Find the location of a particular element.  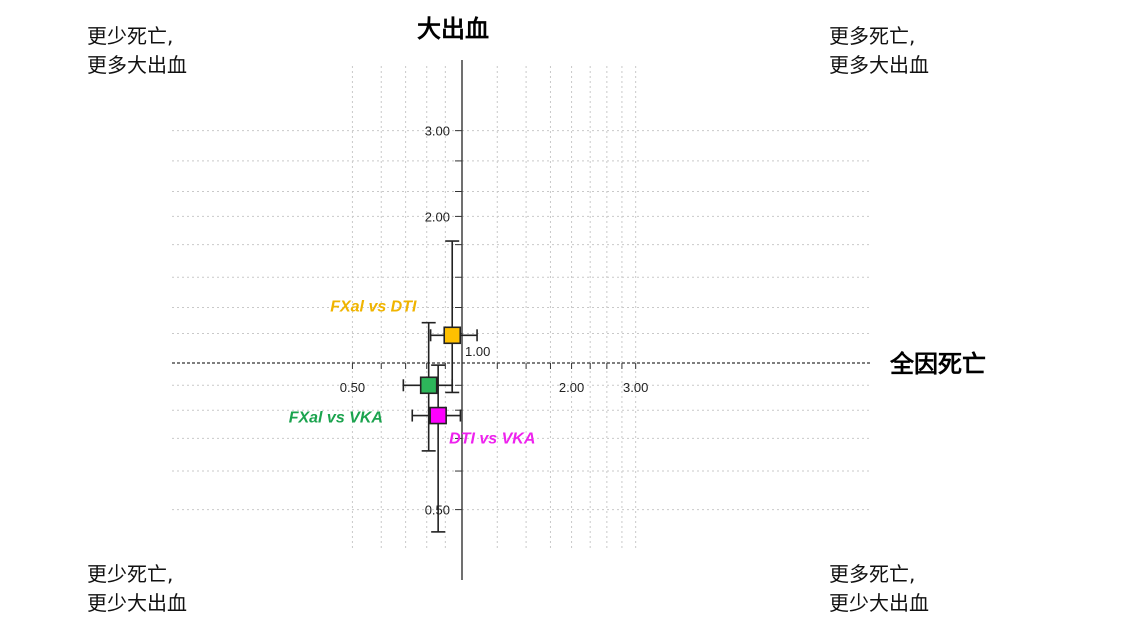

y-tick-label: 0.50 is located at coordinates (437, 510).